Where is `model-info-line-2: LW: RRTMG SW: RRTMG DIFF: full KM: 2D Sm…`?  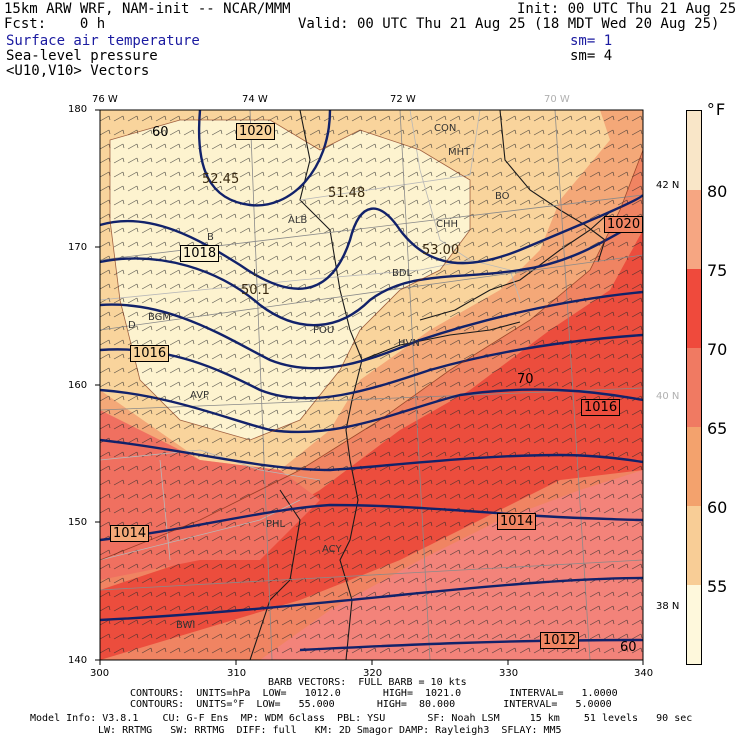 model-info-line-2: LW: RRTMG SW: RRTMG DIFF: full KM: 2D Sm… is located at coordinates (330, 730).